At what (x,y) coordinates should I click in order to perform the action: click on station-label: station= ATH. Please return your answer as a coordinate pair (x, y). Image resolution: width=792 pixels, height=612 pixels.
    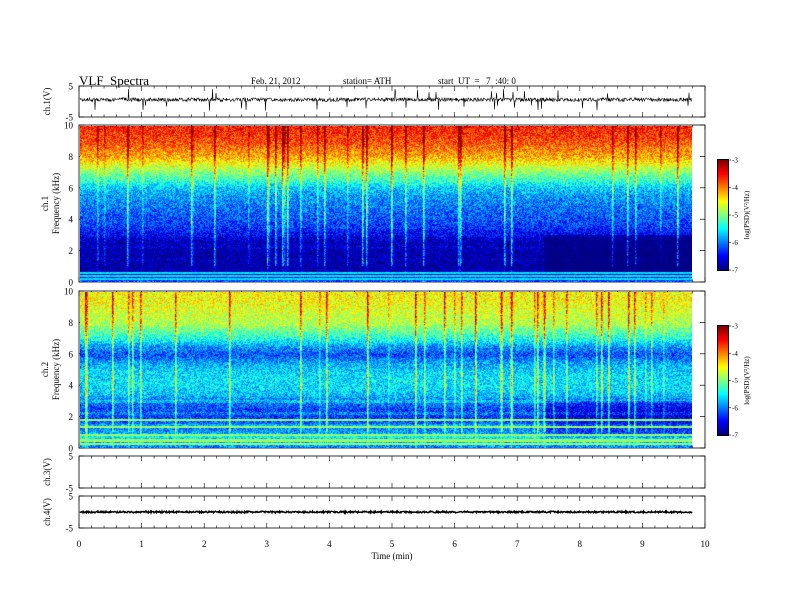
    Looking at the image, I should click on (367, 81).